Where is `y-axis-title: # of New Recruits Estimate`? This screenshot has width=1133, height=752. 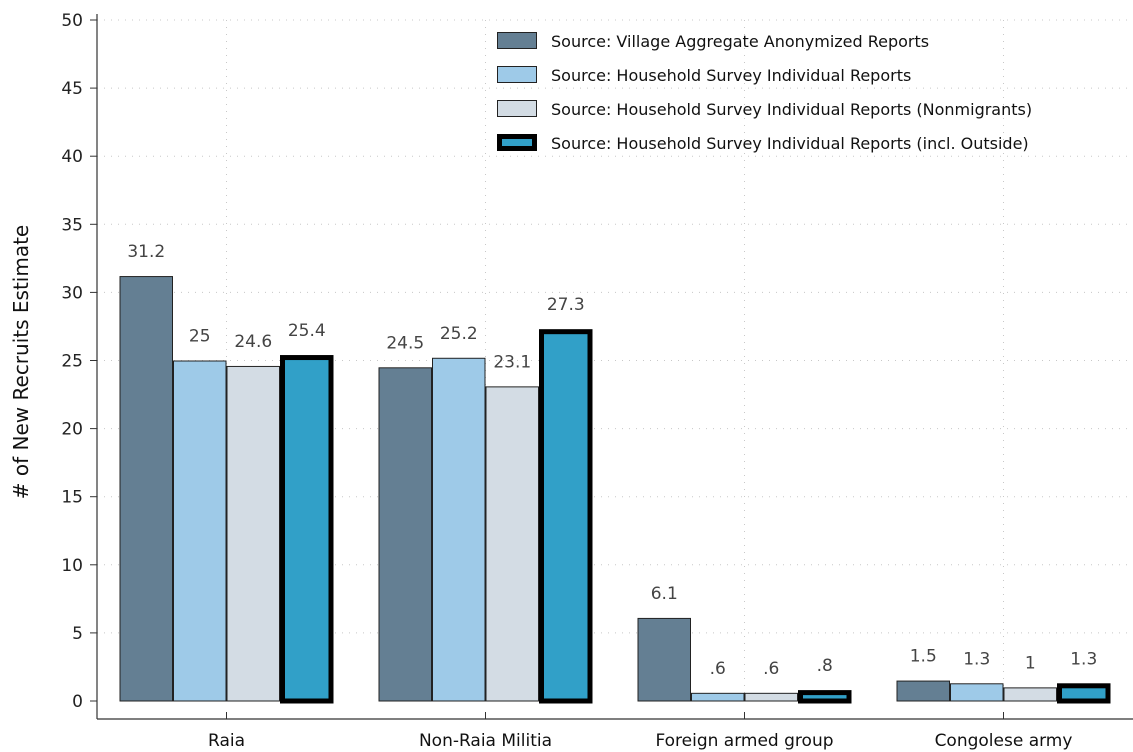
y-axis-title: # of New Recruits Estimate is located at coordinates (21, 362).